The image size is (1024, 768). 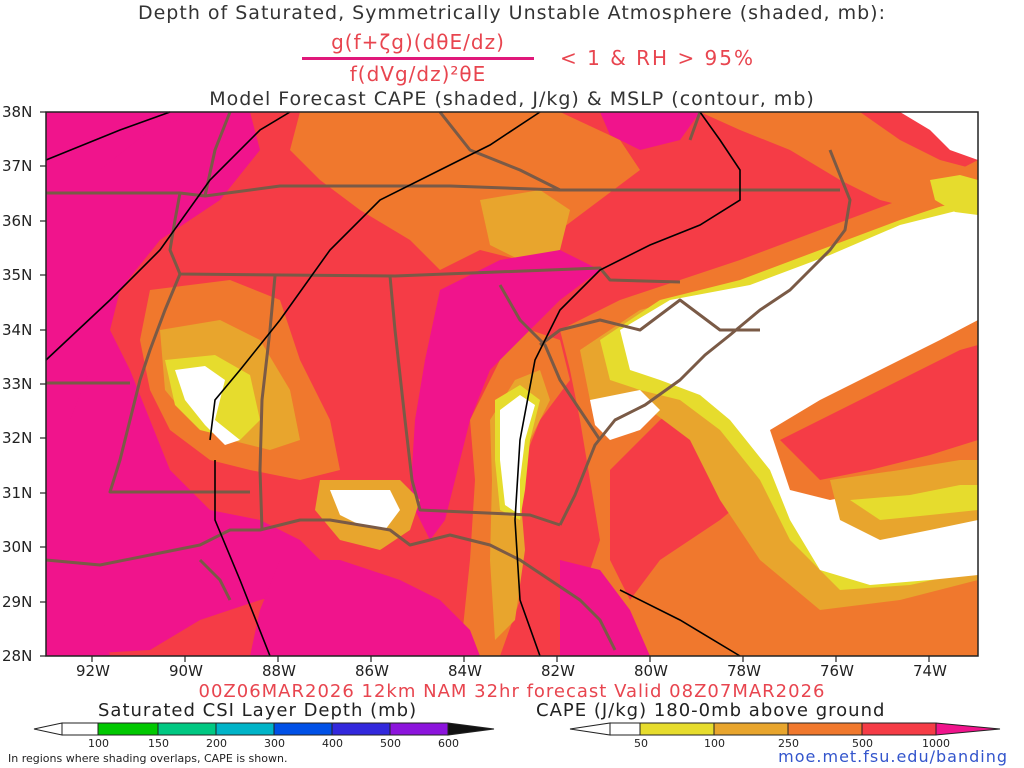 I want to click on lat-label-37n: 37N, so click(x=17, y=166).